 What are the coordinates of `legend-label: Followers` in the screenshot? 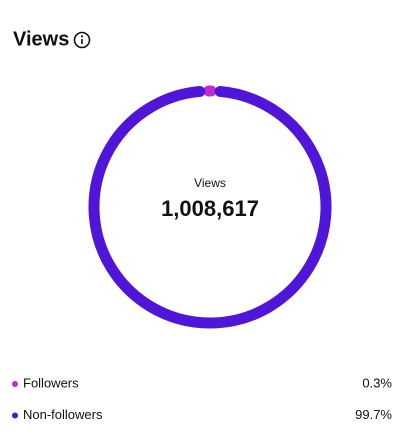 It's located at (51, 382).